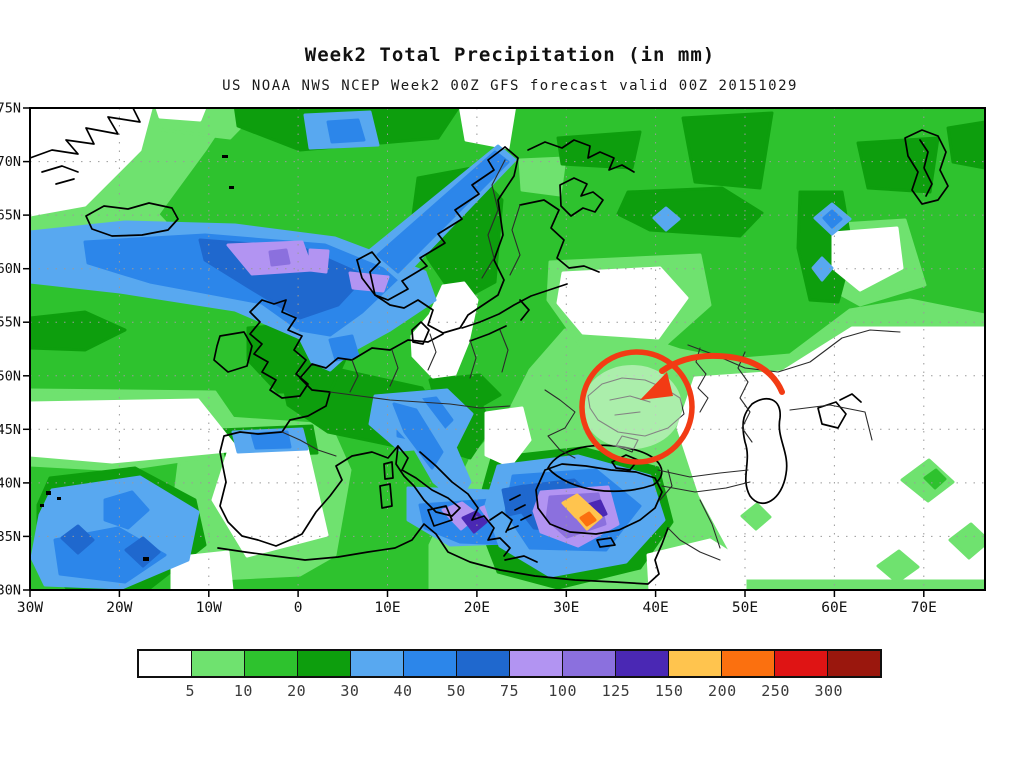 The width and height of the screenshot is (1024, 764). I want to click on lon-label: 30W, so click(30, 608).